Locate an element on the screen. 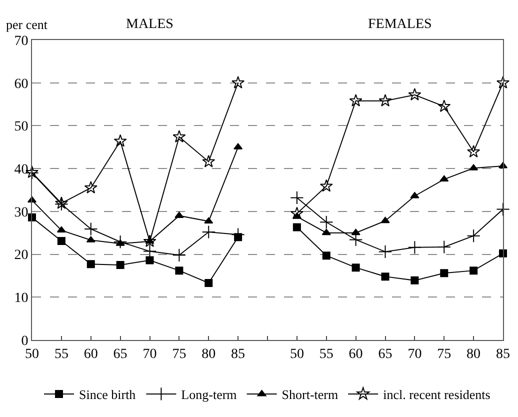 Image resolution: width=518 pixels, height=417 pixels. text: MALES is located at coordinates (150, 24).